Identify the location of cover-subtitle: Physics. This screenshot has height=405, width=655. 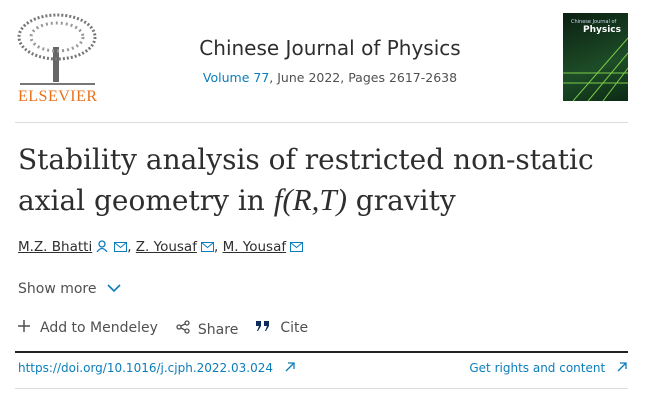
(602, 30).